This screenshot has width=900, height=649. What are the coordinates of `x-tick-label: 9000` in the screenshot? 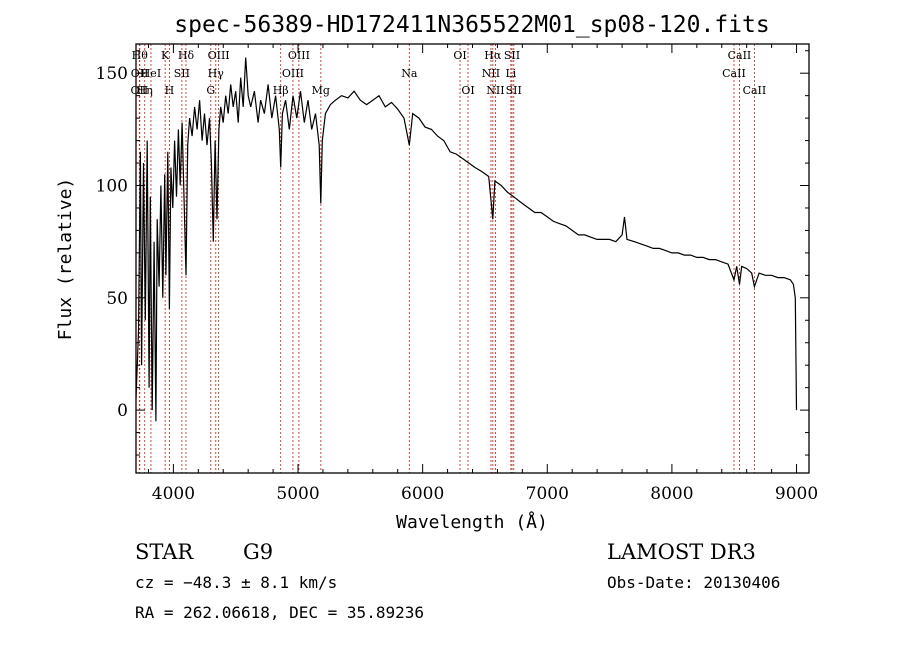 It's located at (796, 494).